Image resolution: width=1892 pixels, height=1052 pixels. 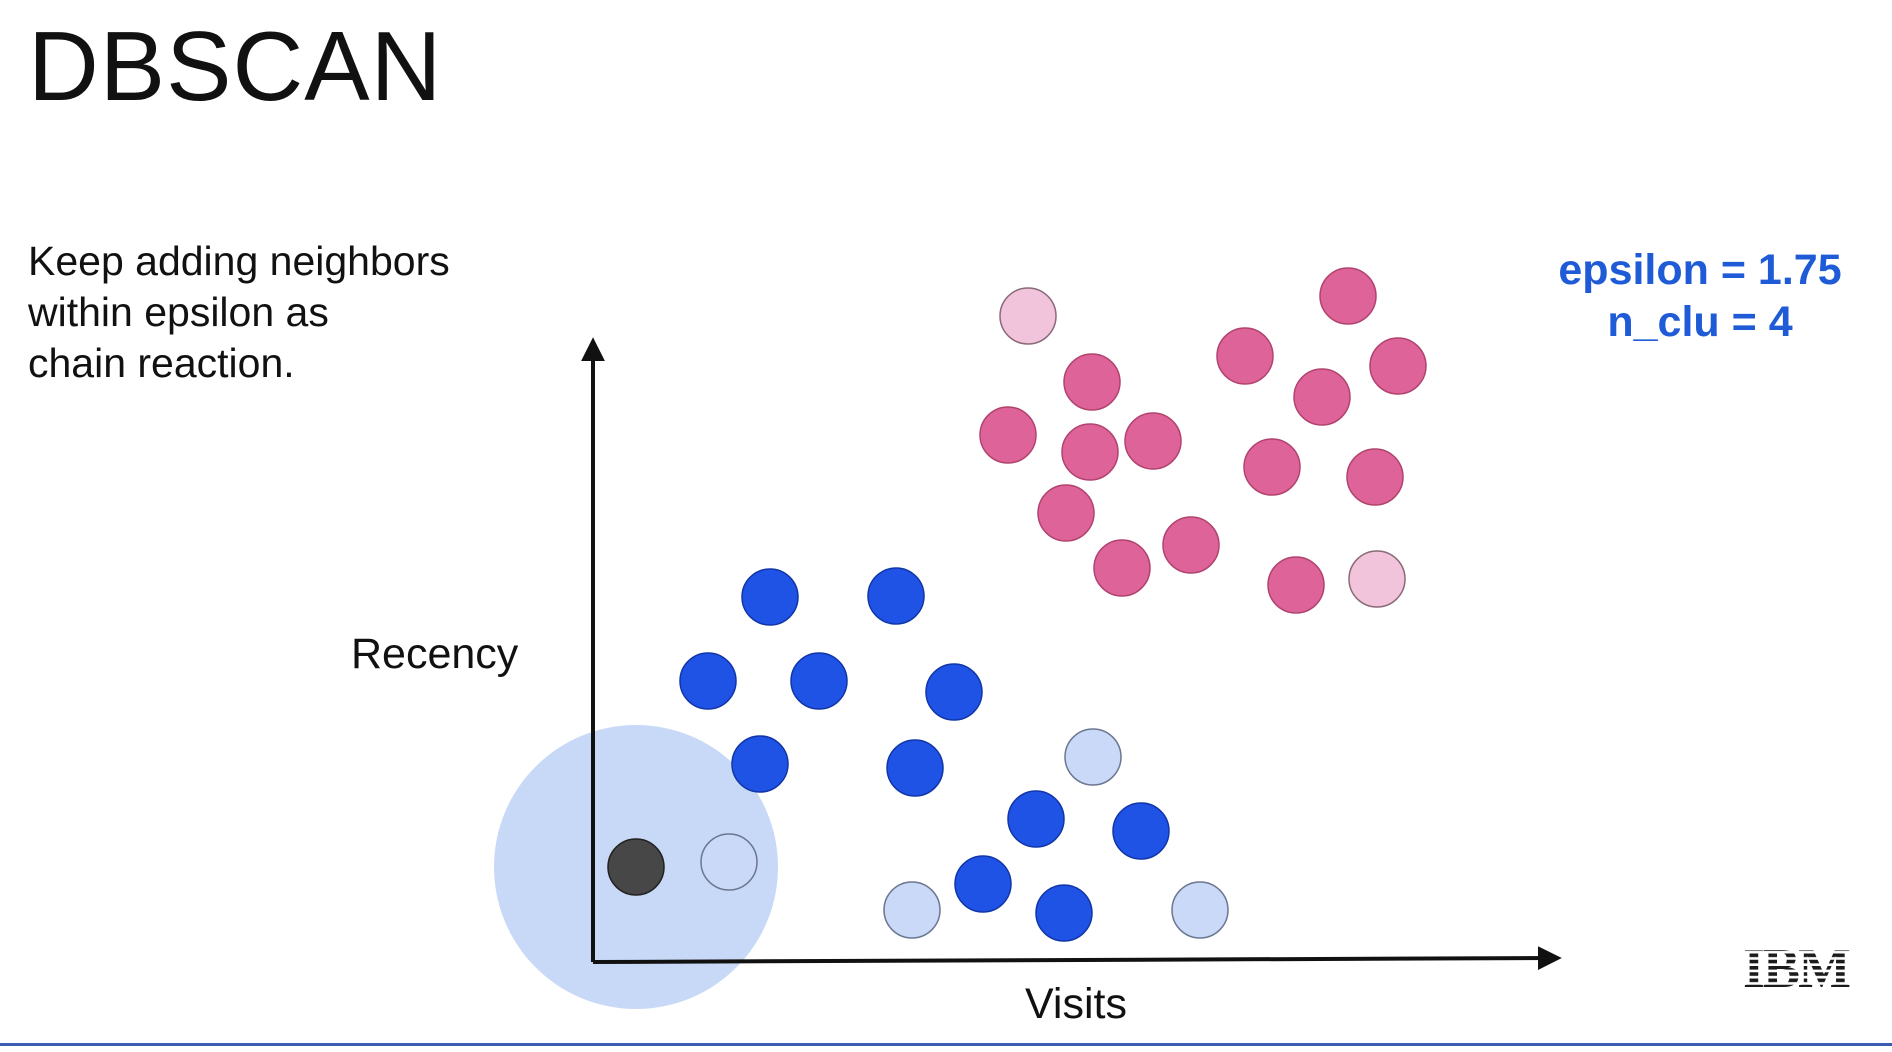 I want to click on ibm-logo-text: IBM, so click(x=1796, y=966).